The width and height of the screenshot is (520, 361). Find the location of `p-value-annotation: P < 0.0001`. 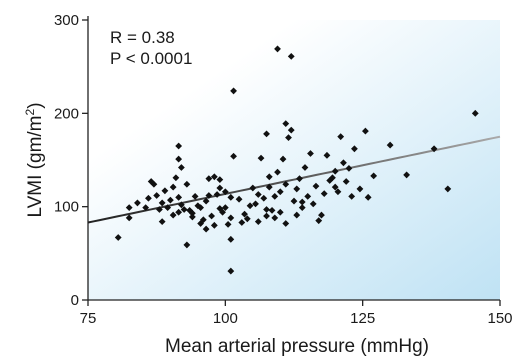

p-value-annotation: P < 0.0001 is located at coordinates (151, 58).